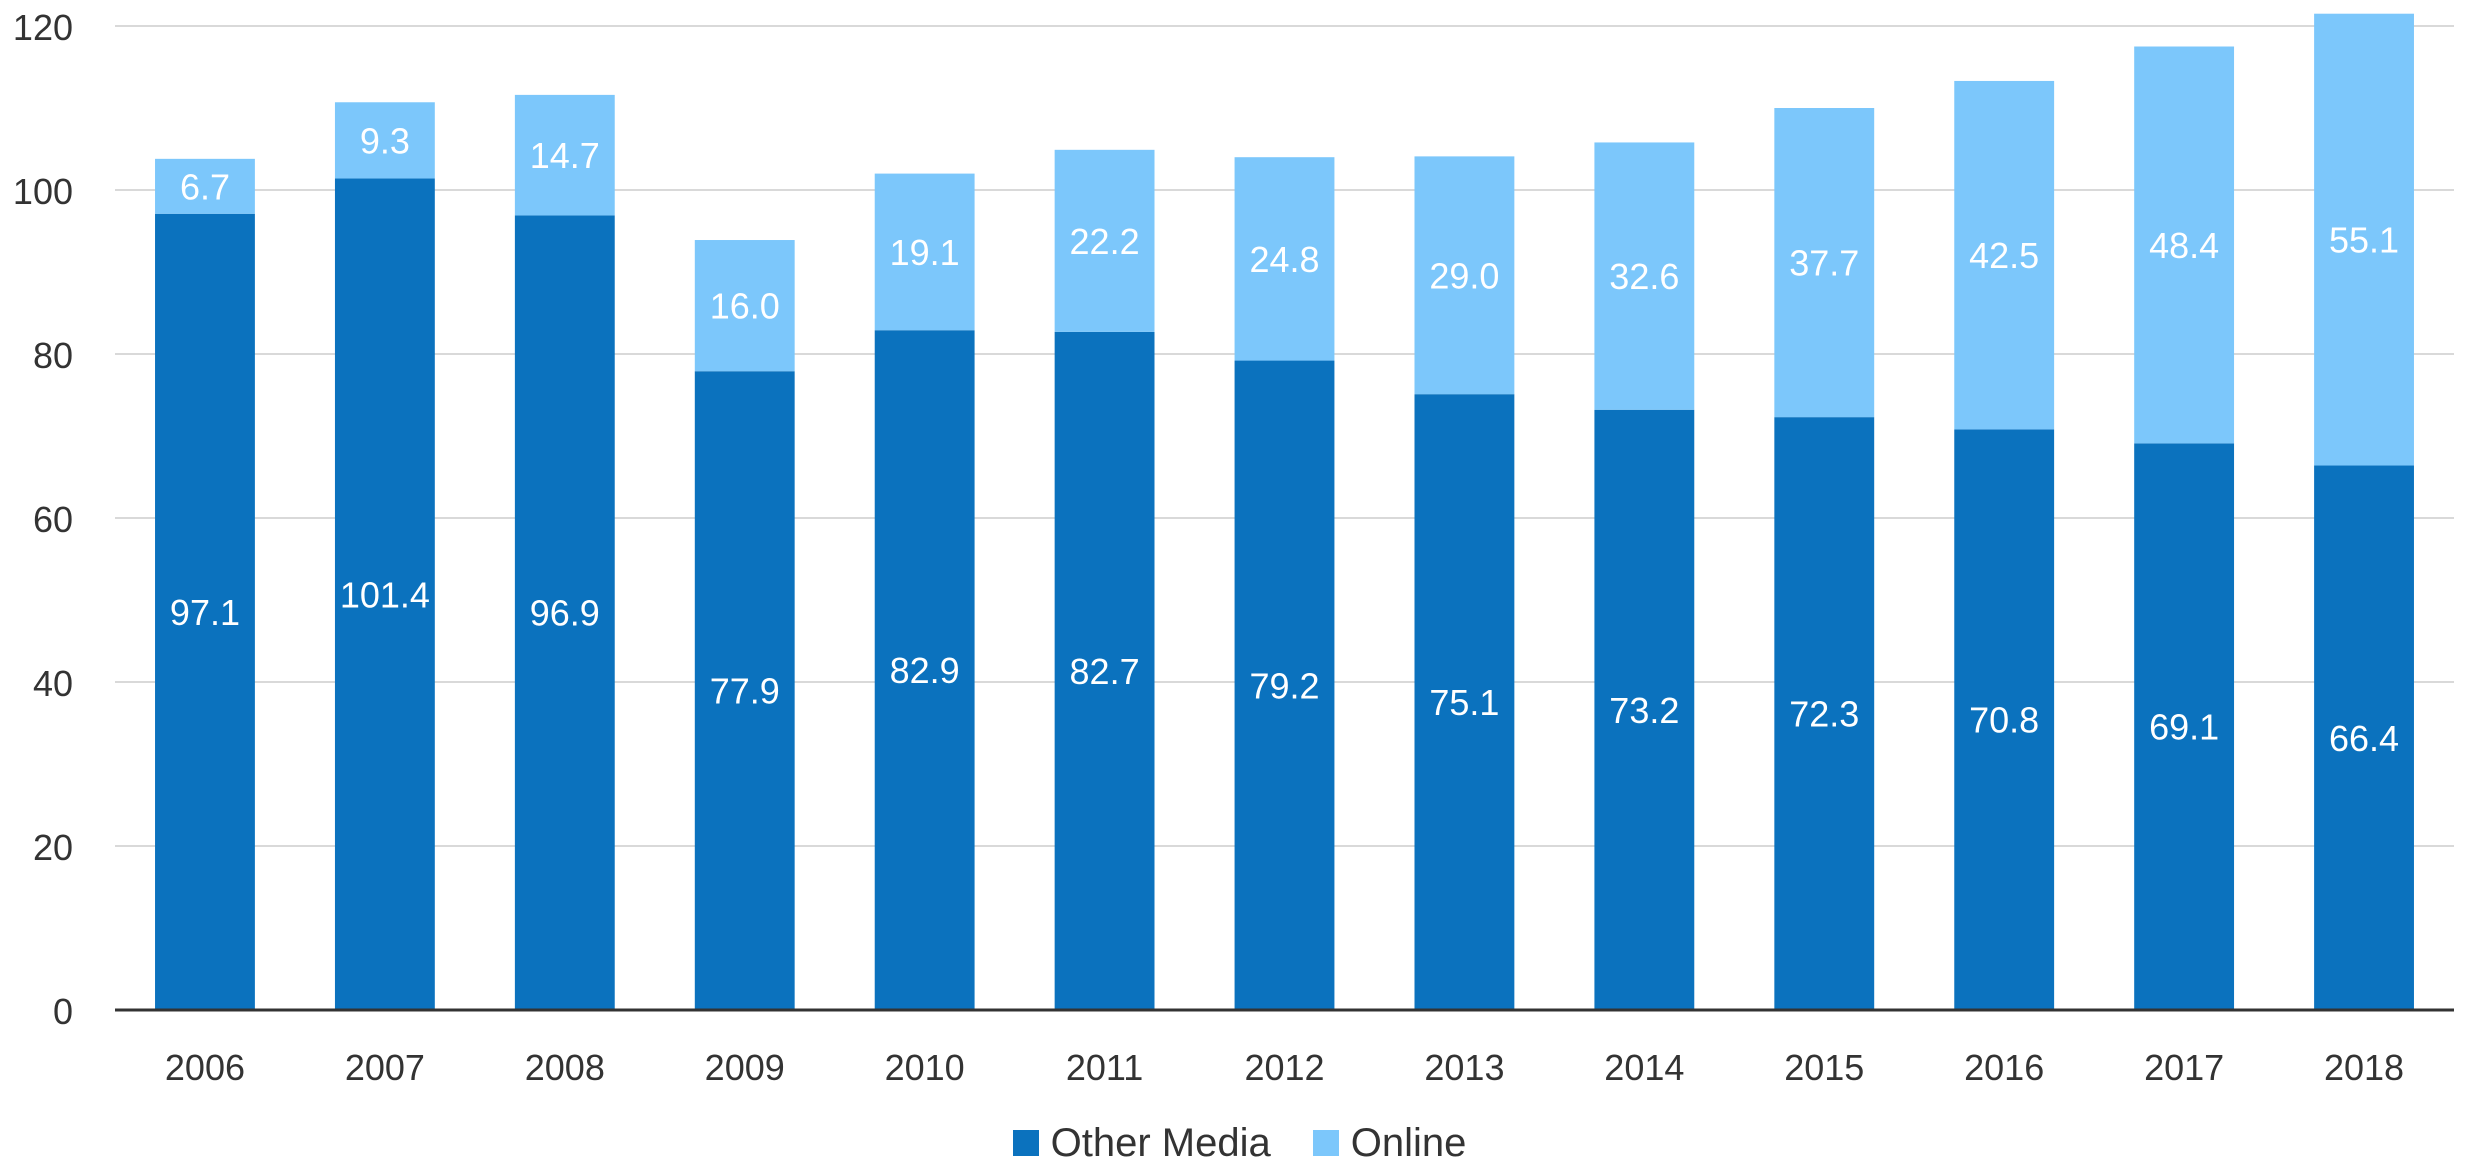  I want to click on bar-online-2008, so click(564, 155).